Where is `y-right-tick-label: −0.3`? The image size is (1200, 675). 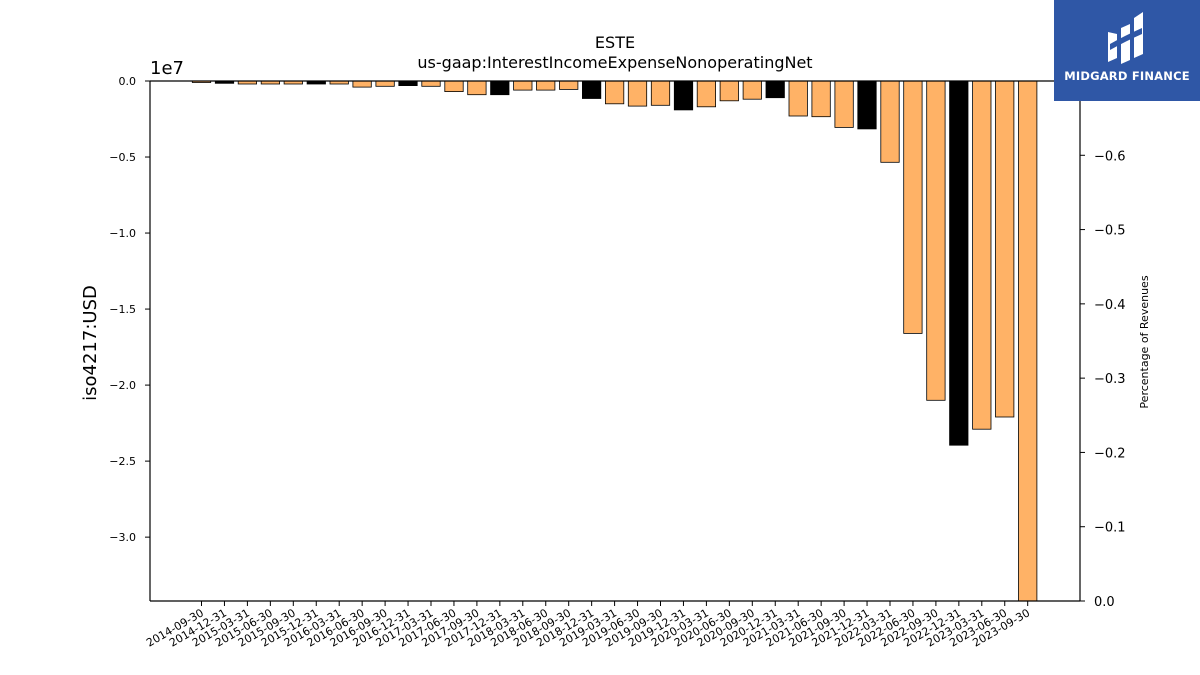
y-right-tick-label: −0.3 is located at coordinates (1110, 379).